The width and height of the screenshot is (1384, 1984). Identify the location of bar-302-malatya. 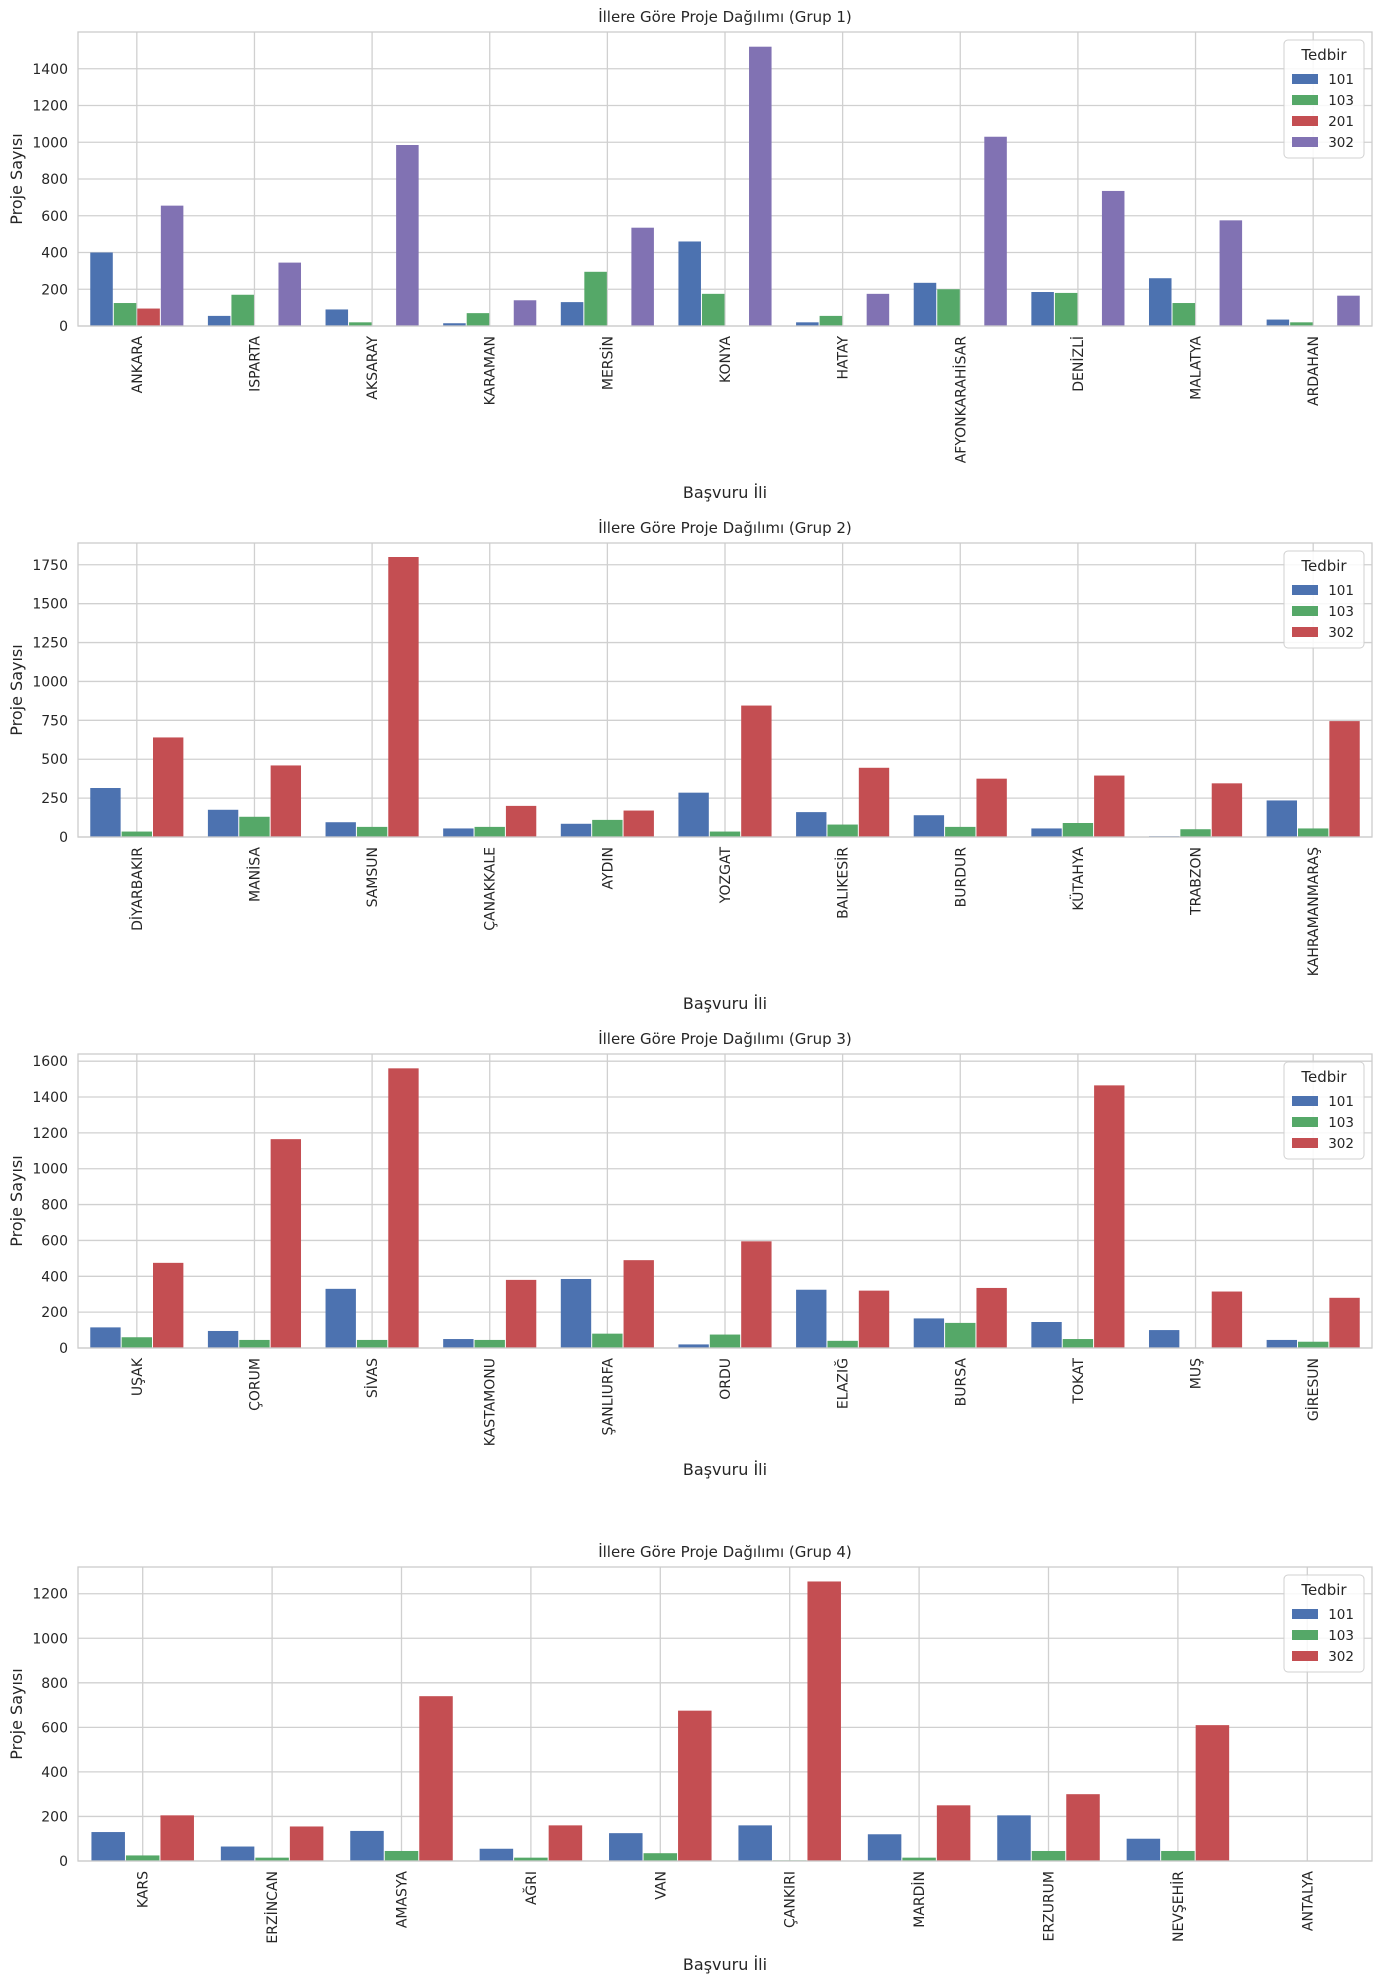
(1231, 273).